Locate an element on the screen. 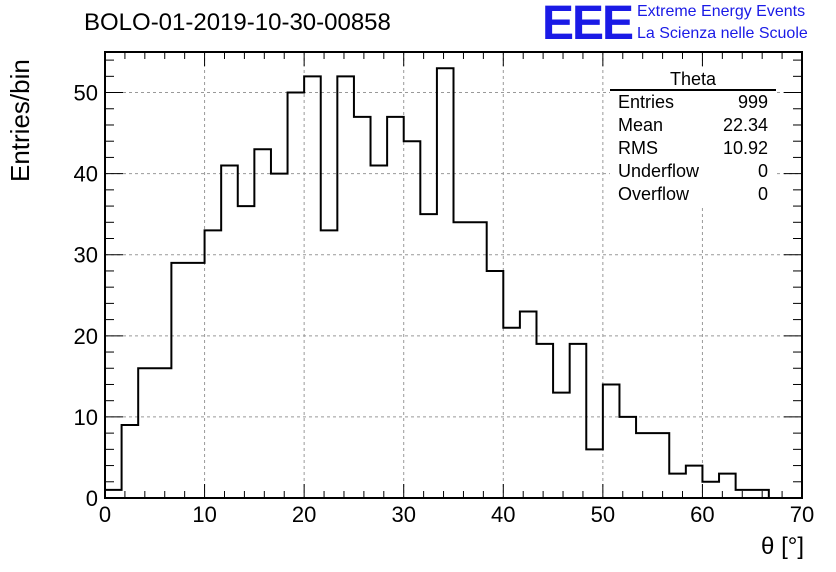 This screenshot has width=836, height=572. stats-row-entries: Entries 999 is located at coordinates (693, 102).